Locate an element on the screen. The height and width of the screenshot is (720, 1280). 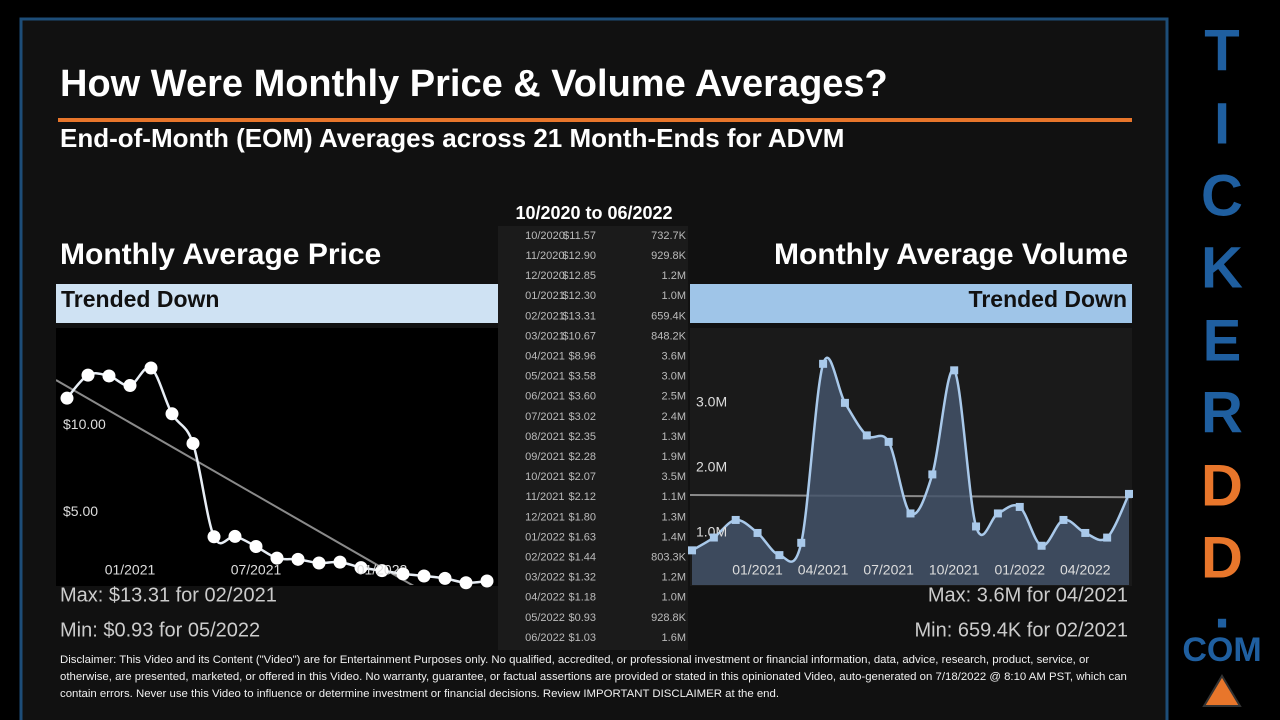
table-cell: $2.35 is located at coordinates (582, 437).